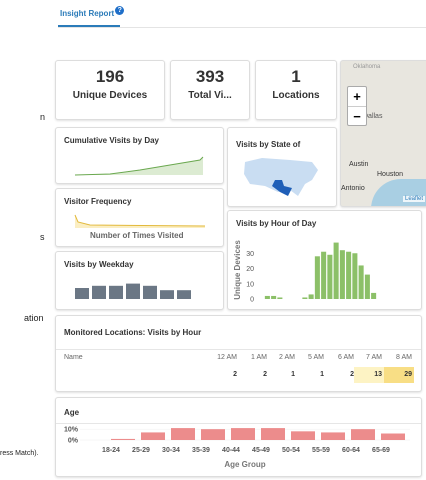 The image size is (426, 480). Describe the element at coordinates (110, 76) in the screenshot. I see `kpi-value: 196` at that location.